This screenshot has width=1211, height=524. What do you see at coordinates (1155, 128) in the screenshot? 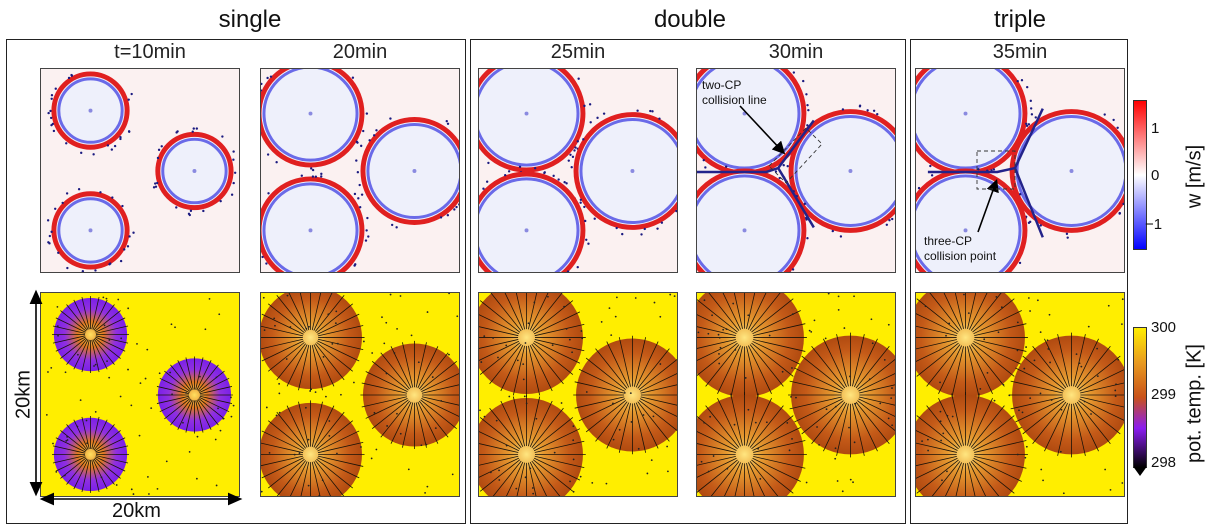
I see `colorbar-w-tick-pos: 1` at bounding box center [1155, 128].